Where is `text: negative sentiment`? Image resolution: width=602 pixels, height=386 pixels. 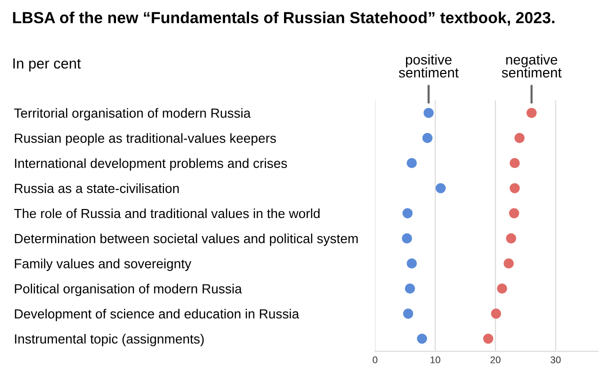
text: negative sentiment is located at coordinates (532, 66).